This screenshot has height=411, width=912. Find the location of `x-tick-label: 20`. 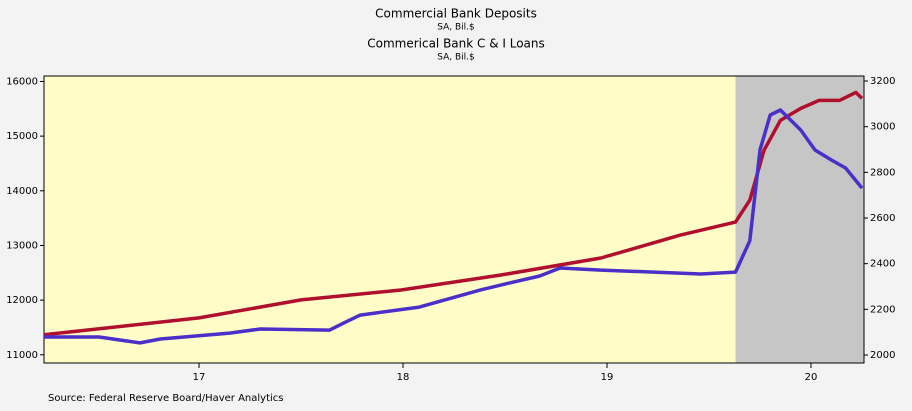

x-tick-label: 20 is located at coordinates (811, 377).